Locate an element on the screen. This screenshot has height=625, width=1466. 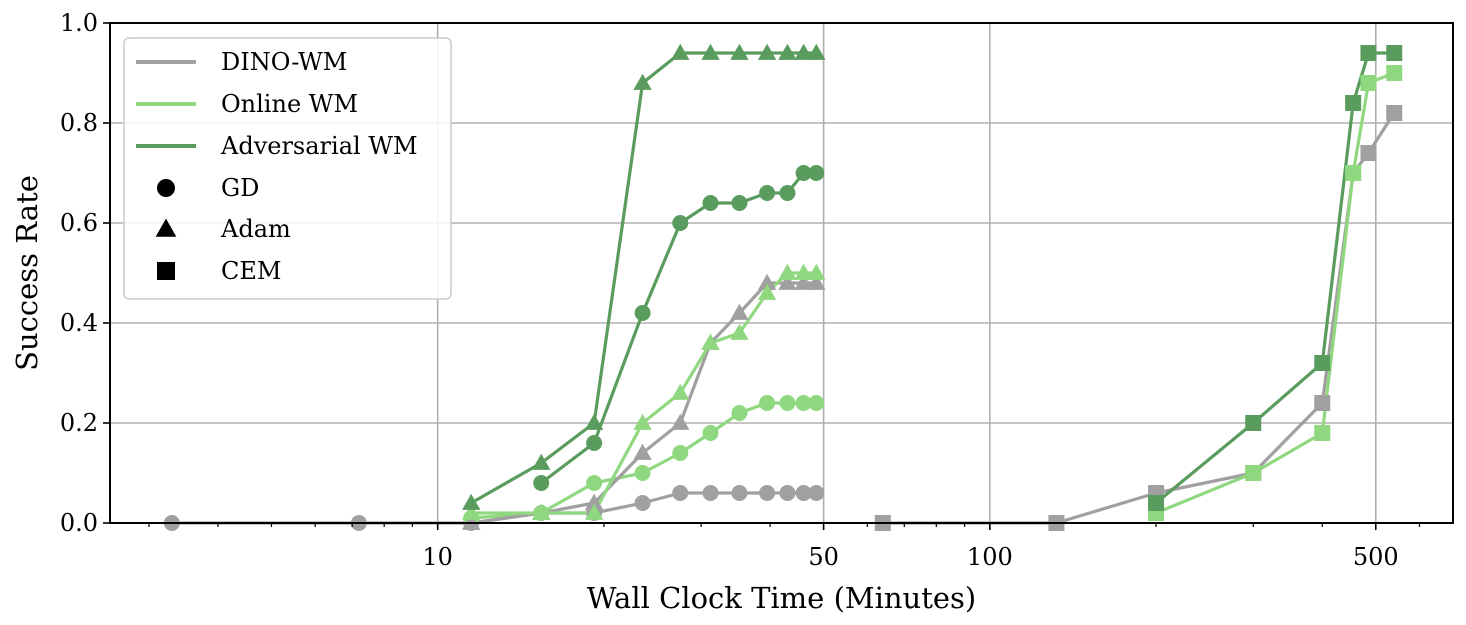
legend-marker-circle-icon is located at coordinates (166, 188).